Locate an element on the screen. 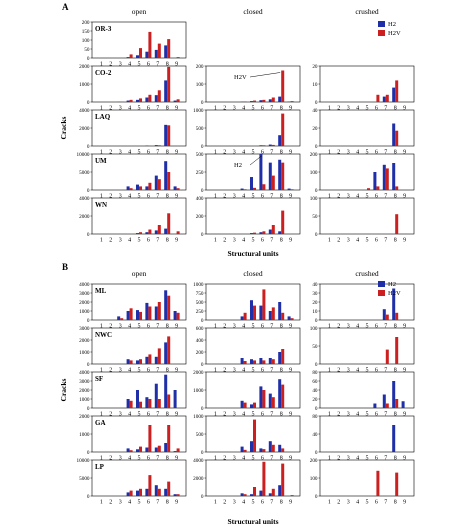 The image size is (474, 532). subplot-ml-crushed: 0 10 20 30 40 1 2 3 4 5 6 7 8 9 is located at coordinates (363, 306).